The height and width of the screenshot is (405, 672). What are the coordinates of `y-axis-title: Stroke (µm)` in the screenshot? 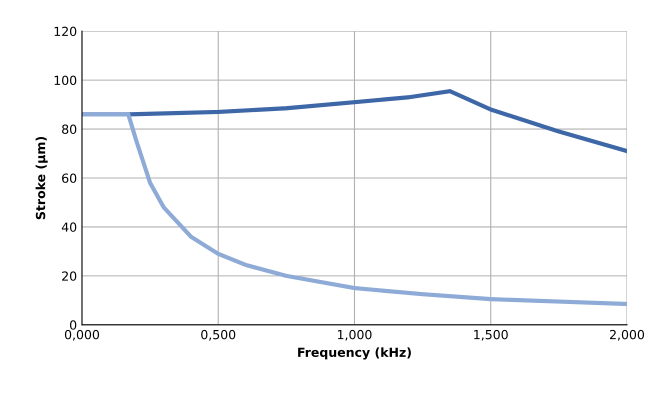 It's located at (42, 178).